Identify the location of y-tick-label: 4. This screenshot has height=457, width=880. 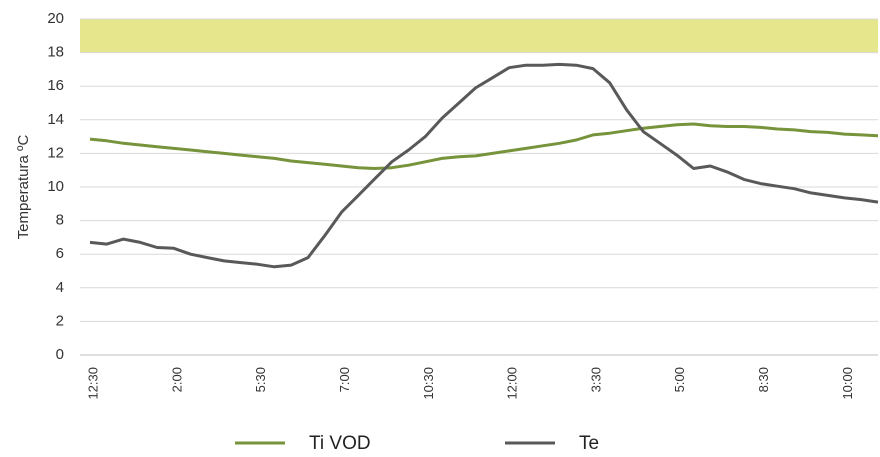
(60, 287).